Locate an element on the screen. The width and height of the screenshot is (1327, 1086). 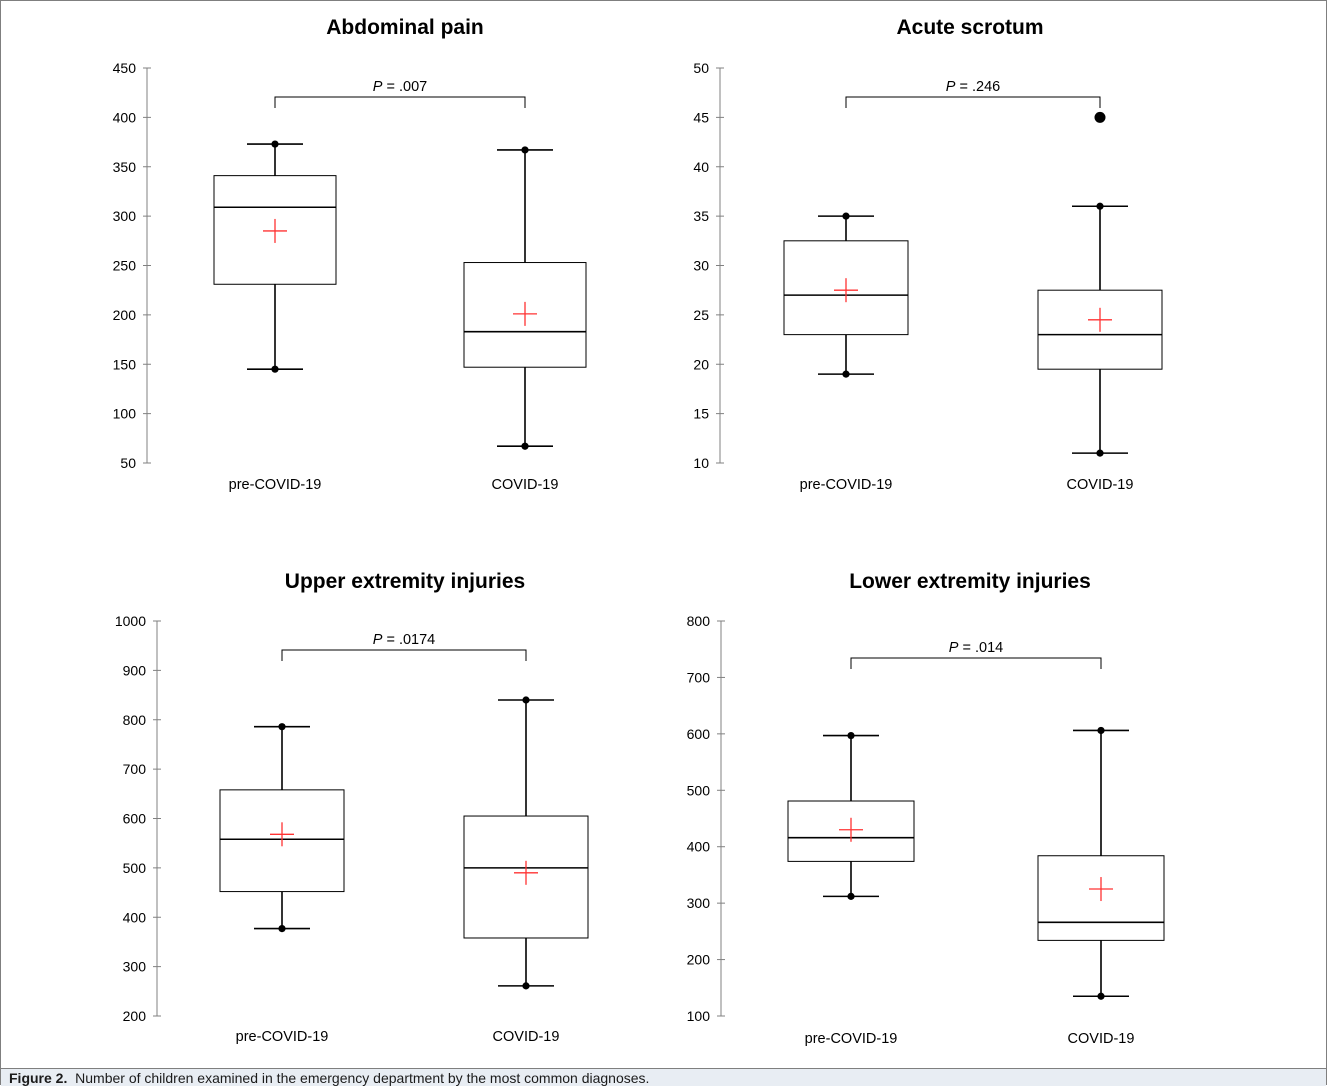
chart-title: Abdominal pain is located at coordinates (405, 27).